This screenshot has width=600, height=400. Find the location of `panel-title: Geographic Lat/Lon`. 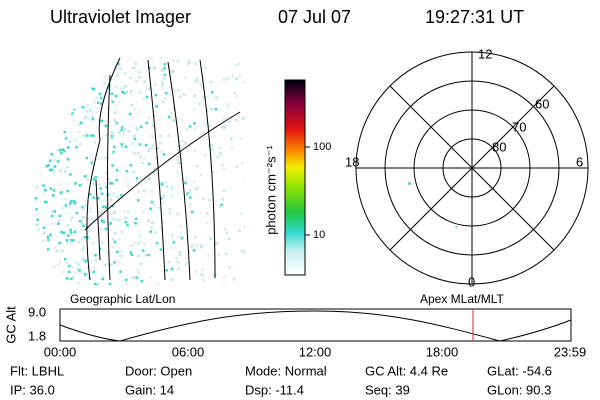

panel-title: Geographic Lat/Lon is located at coordinates (122, 299).